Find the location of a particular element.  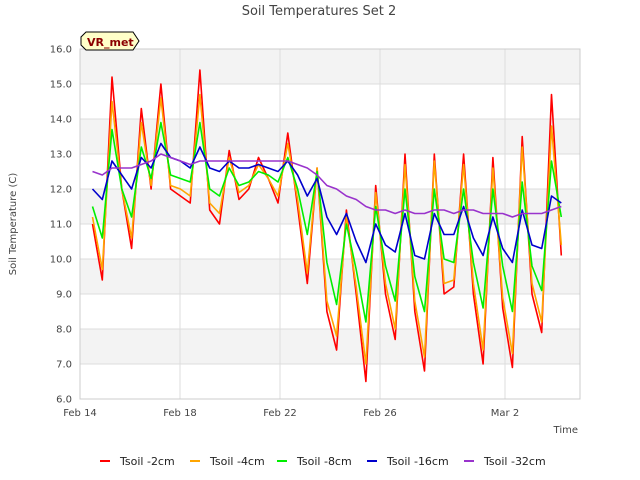

y-axis-label: Soil Temperature (C) is located at coordinates (13, 224).